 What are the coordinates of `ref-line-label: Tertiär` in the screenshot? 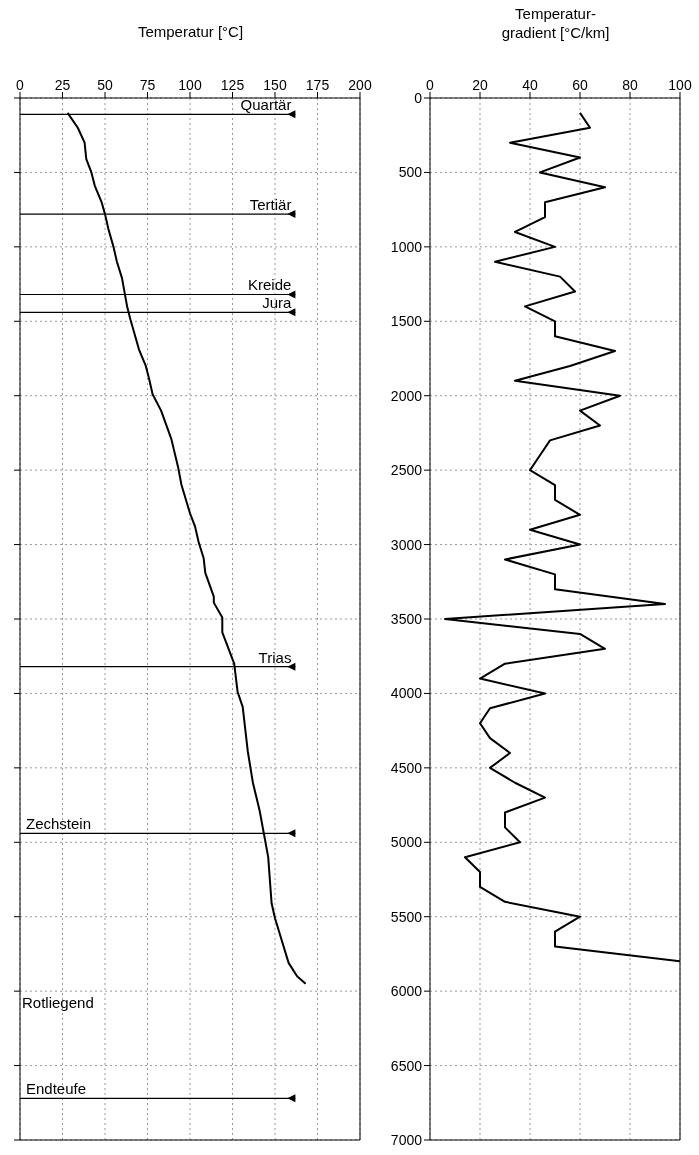 It's located at (270, 205).